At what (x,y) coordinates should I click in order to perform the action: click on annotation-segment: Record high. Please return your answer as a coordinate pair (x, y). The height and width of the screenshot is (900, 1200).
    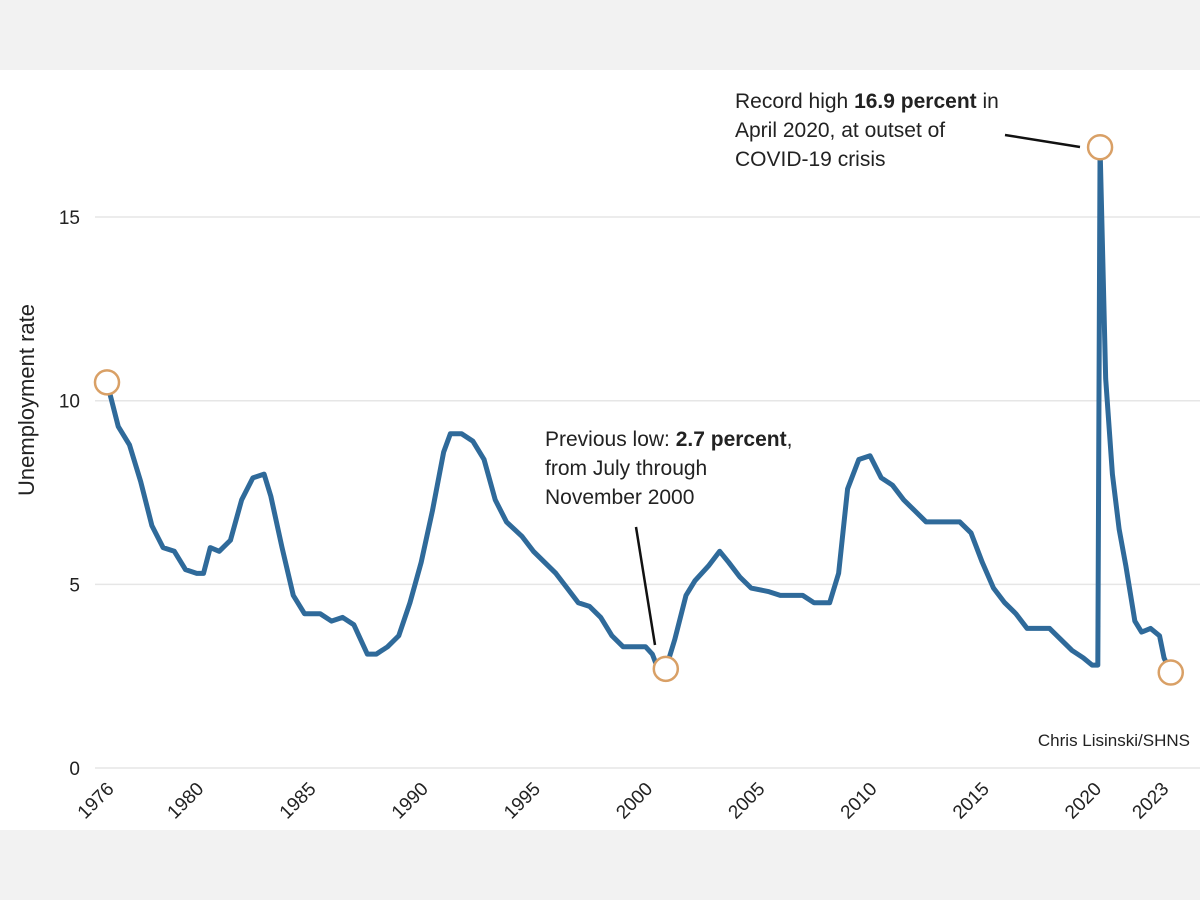
    Looking at the image, I should click on (794, 101).